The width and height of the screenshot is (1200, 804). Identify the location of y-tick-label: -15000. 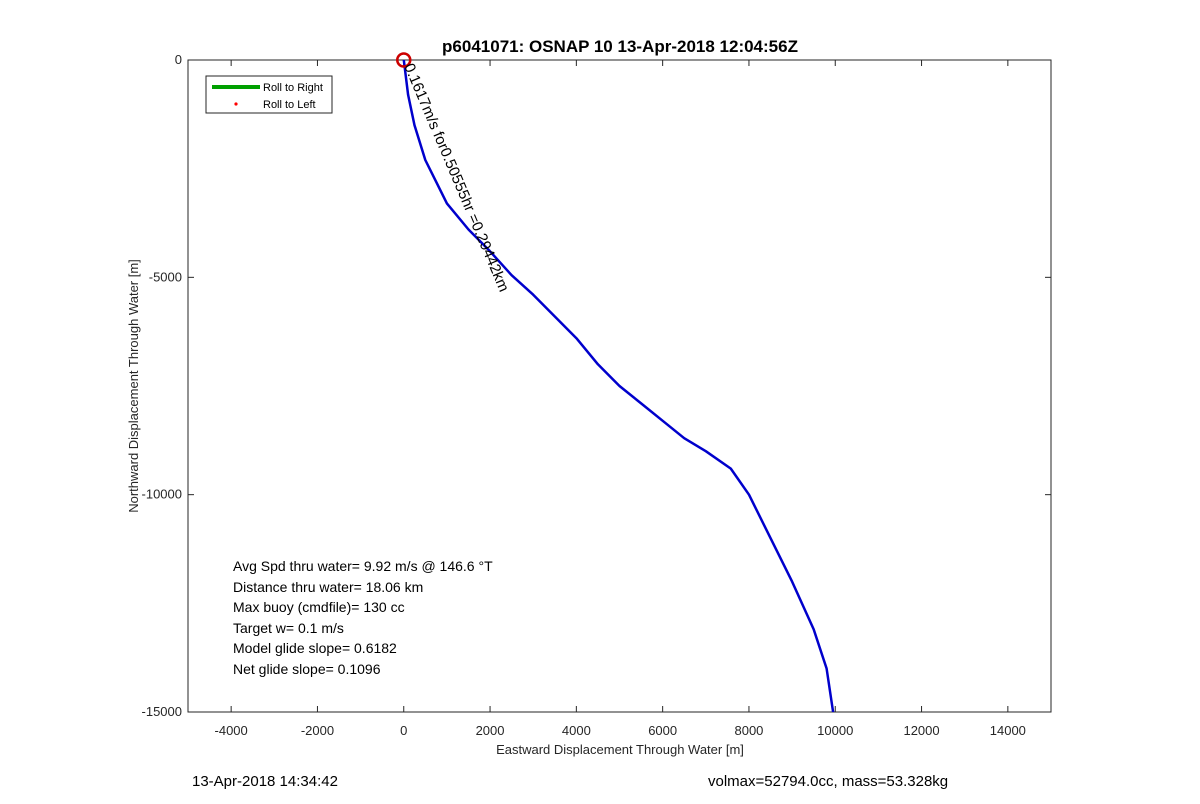
(162, 711).